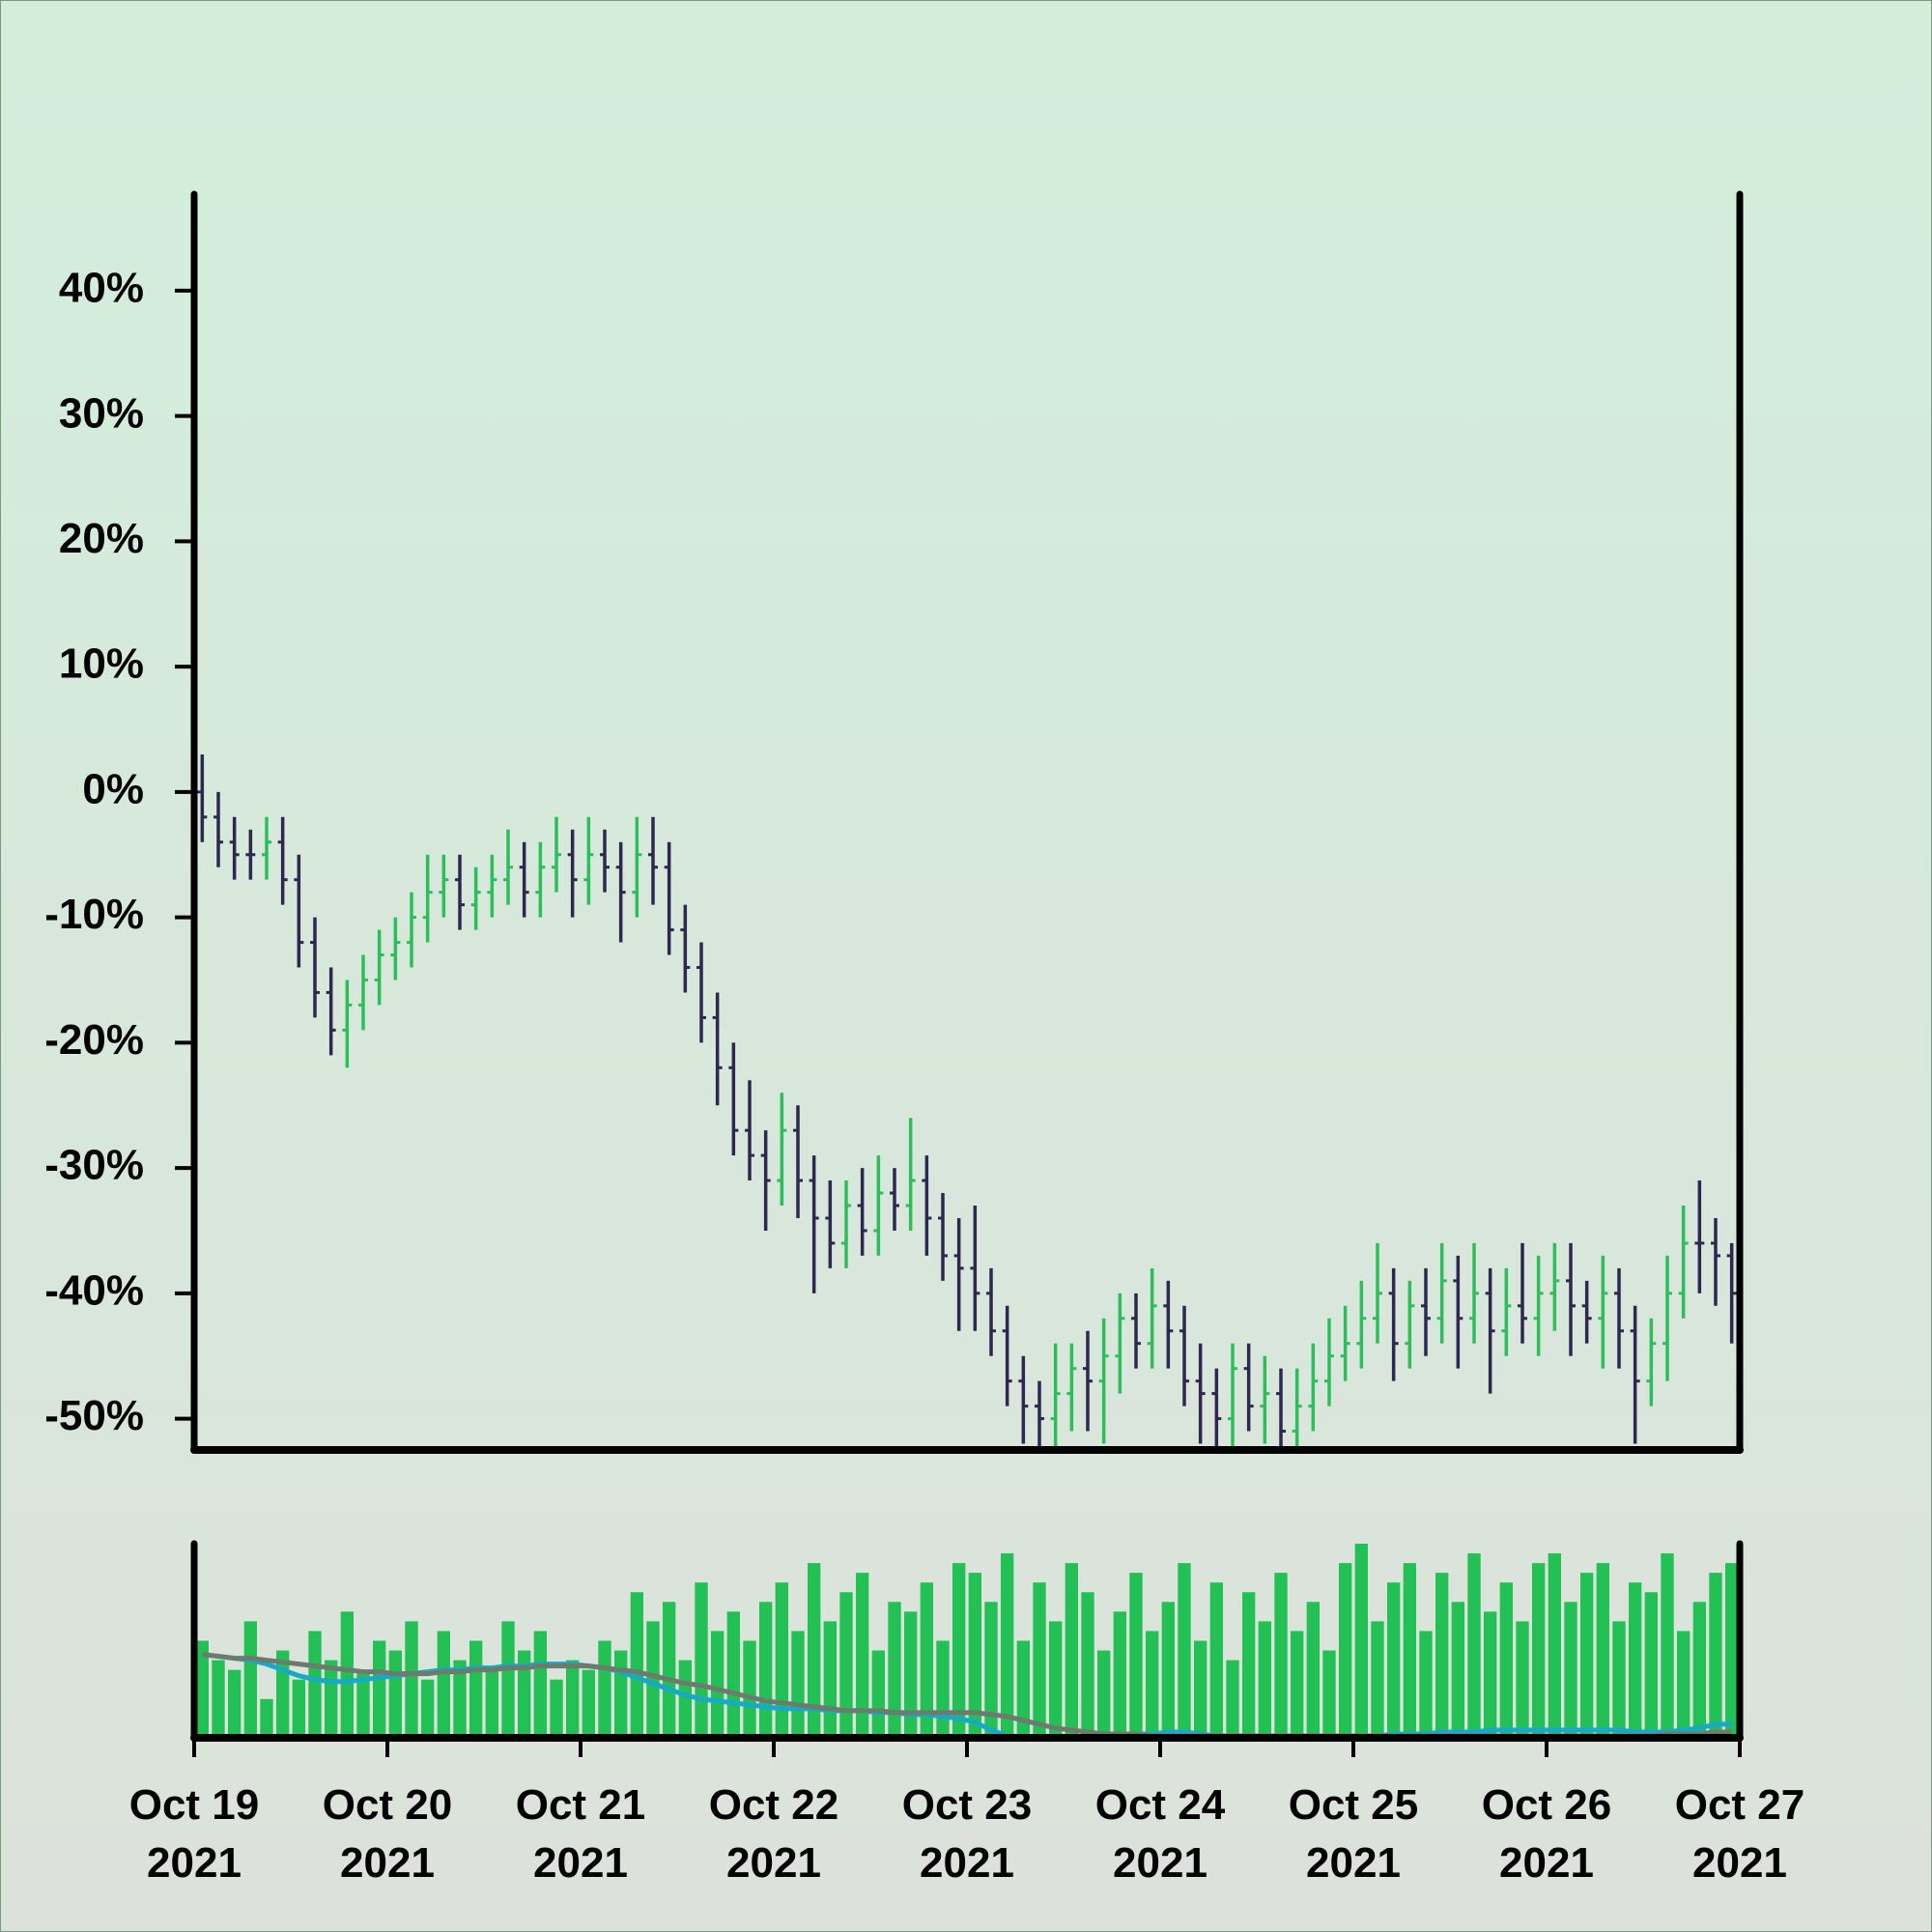 The width and height of the screenshot is (1932, 1932). Describe the element at coordinates (94, 914) in the screenshot. I see `y-tick-label: -10%` at that location.